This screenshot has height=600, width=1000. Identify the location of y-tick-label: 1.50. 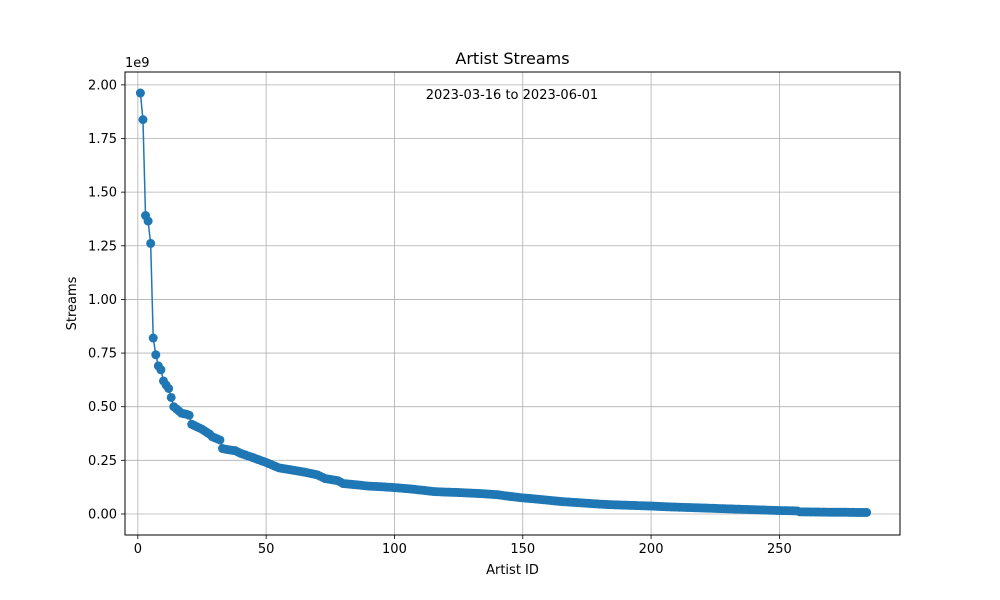
(102, 193).